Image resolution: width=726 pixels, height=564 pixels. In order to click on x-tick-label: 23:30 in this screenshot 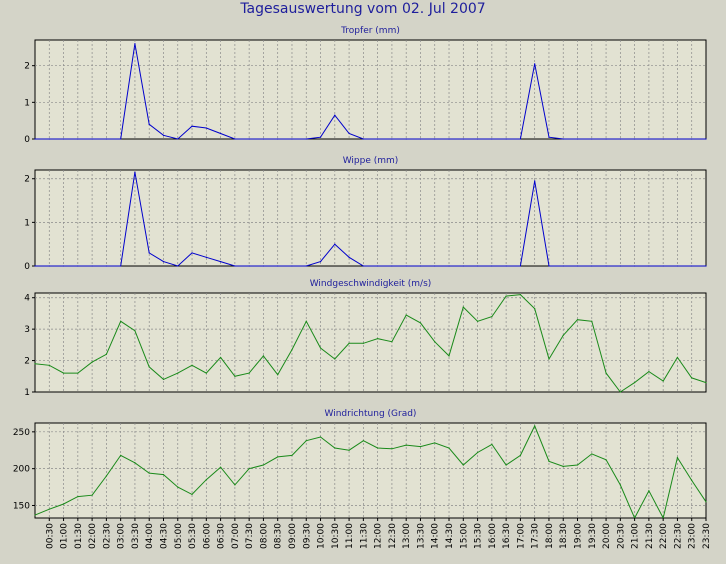, I will do `click(707, 536)`.